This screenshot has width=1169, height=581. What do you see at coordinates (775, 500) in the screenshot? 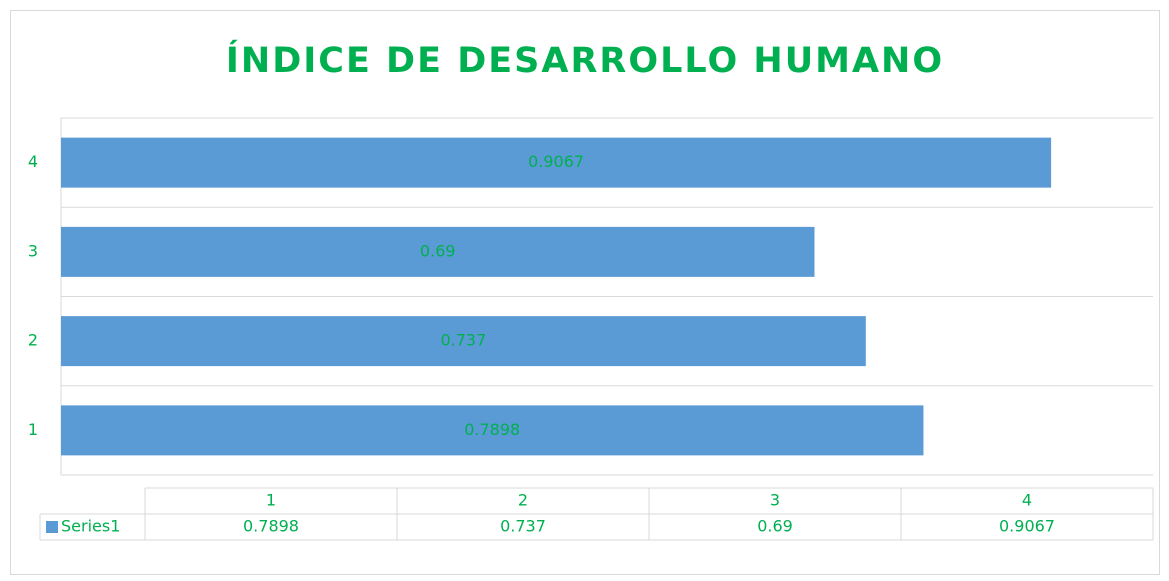
I see `table-header: 3` at bounding box center [775, 500].